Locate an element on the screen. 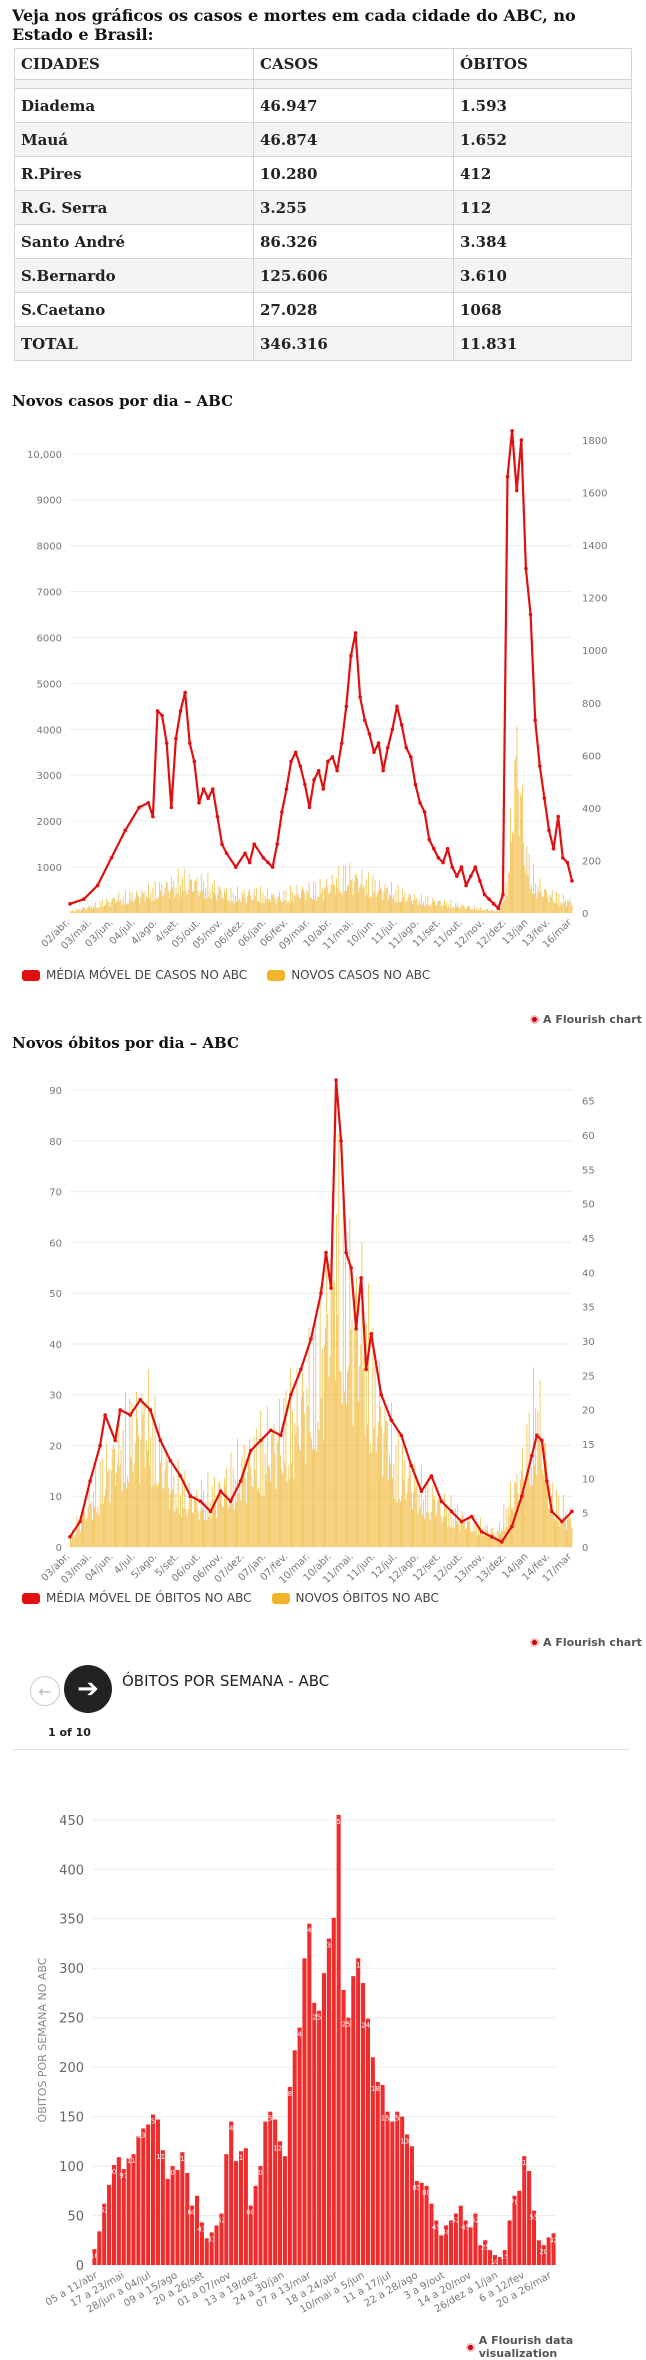  cases-cell: 125.606 is located at coordinates (353, 275).